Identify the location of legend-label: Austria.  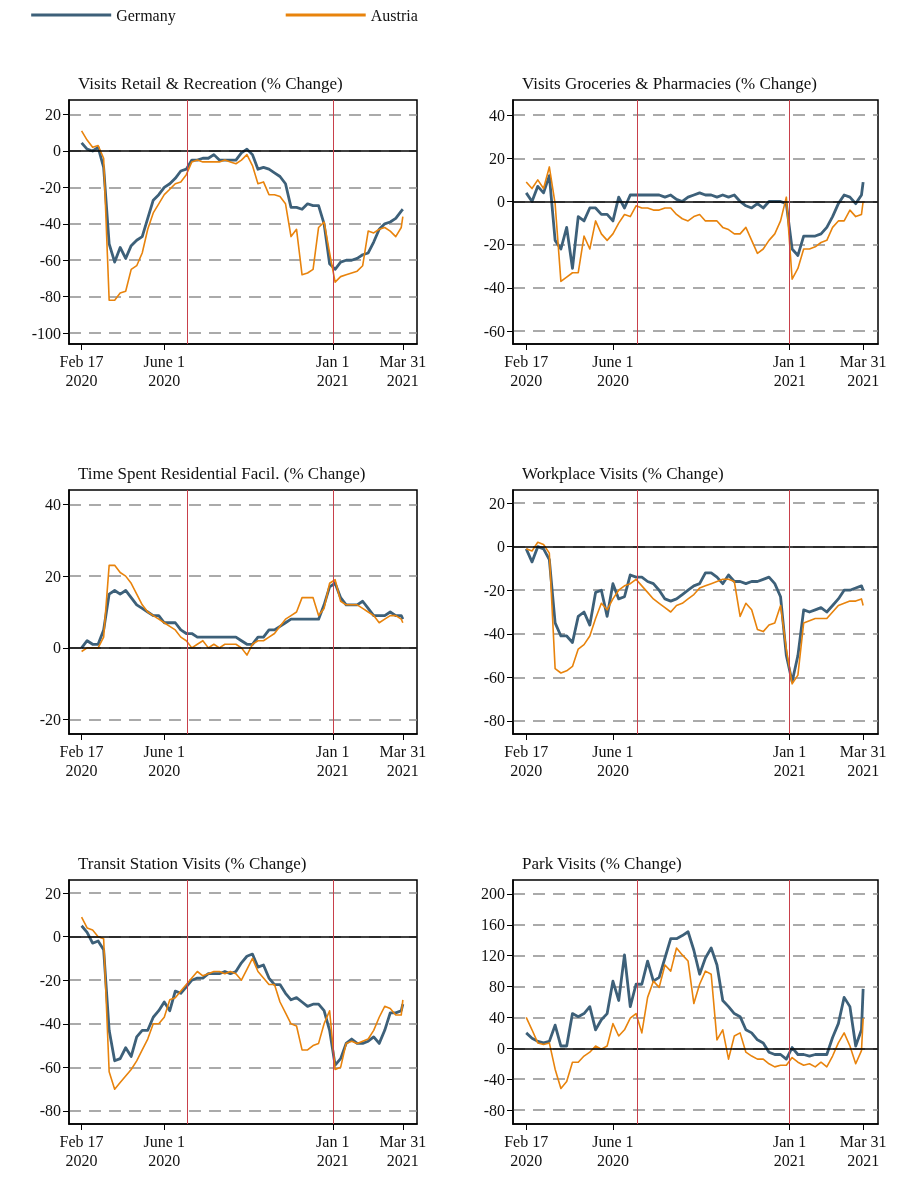
(394, 15).